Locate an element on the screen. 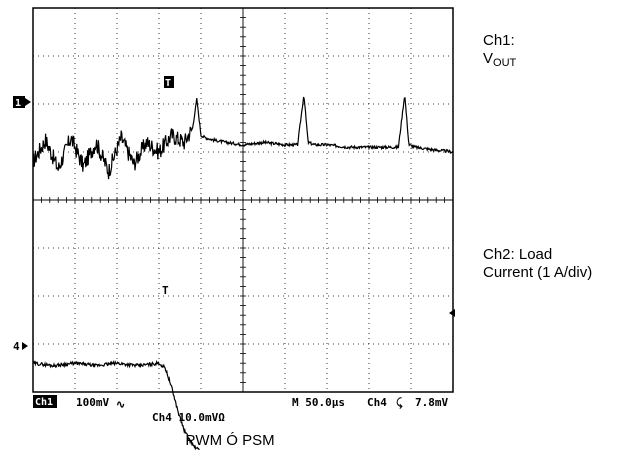 Image resolution: width=632 pixels, height=450 pixels. ch2-label: Ch2: Load Current (1 A/div) is located at coordinates (537, 264).